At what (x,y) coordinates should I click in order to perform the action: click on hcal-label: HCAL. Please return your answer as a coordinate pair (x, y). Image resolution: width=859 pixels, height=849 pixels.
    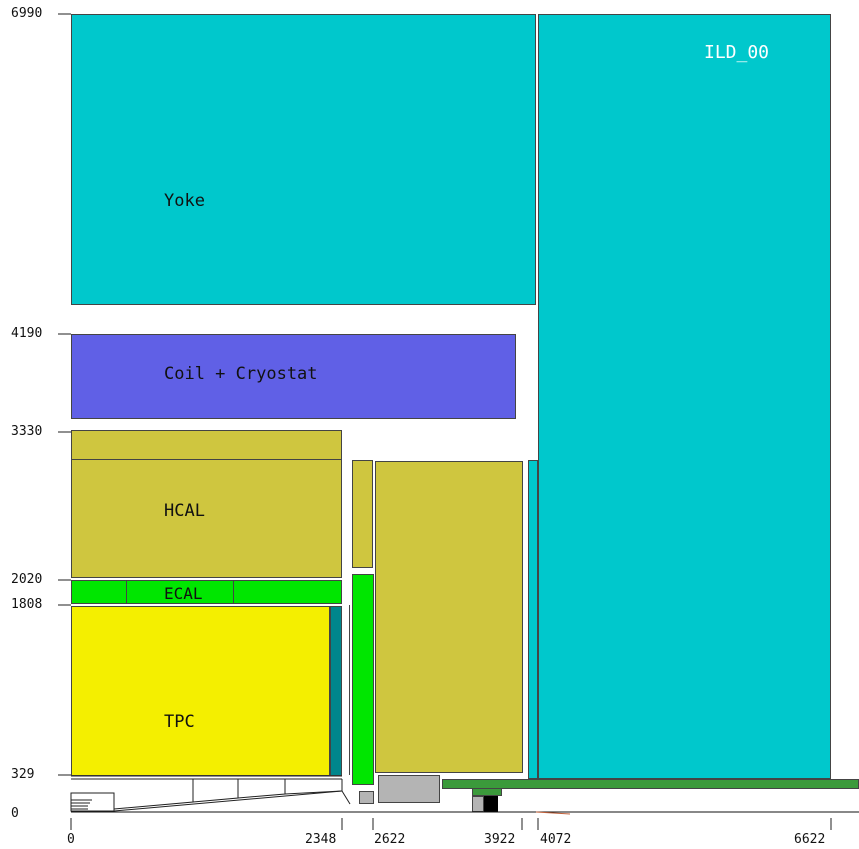
    Looking at the image, I should click on (184, 511).